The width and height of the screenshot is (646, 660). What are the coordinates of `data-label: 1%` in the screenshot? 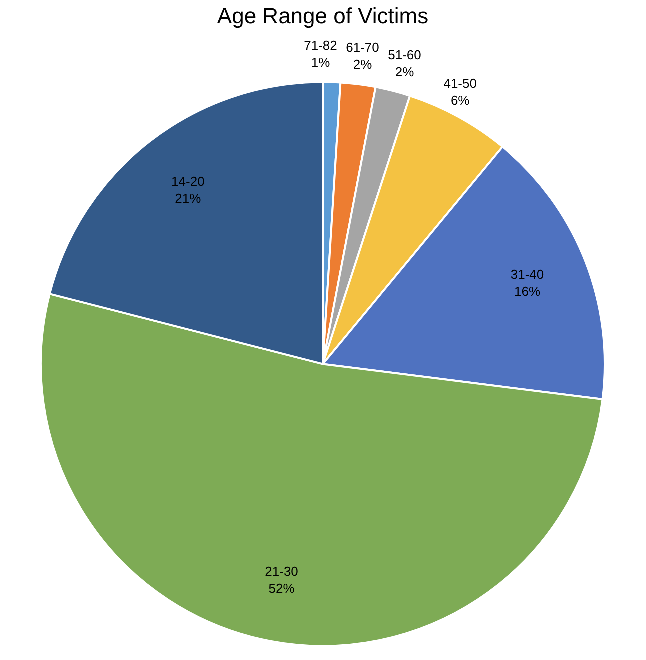 It's located at (321, 62).